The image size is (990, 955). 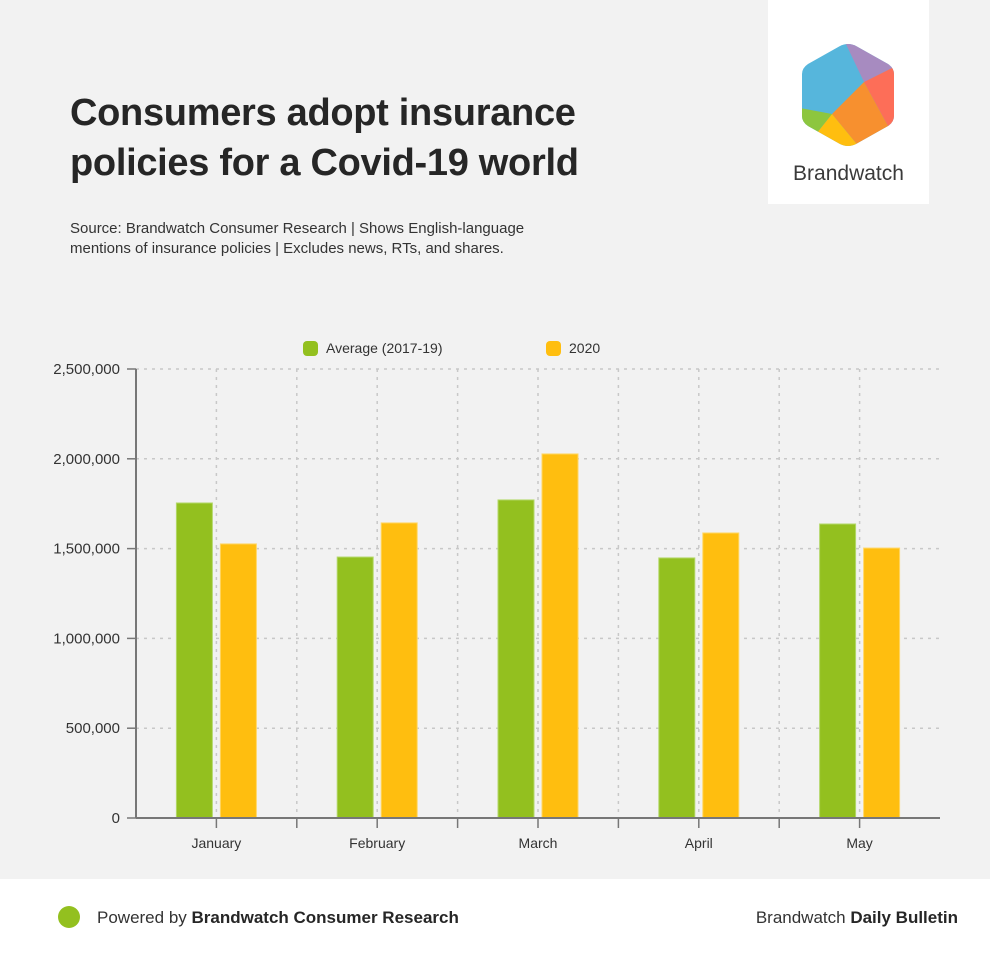 I want to click on title-line-2: policies for a Covid-19 world, so click(x=324, y=163).